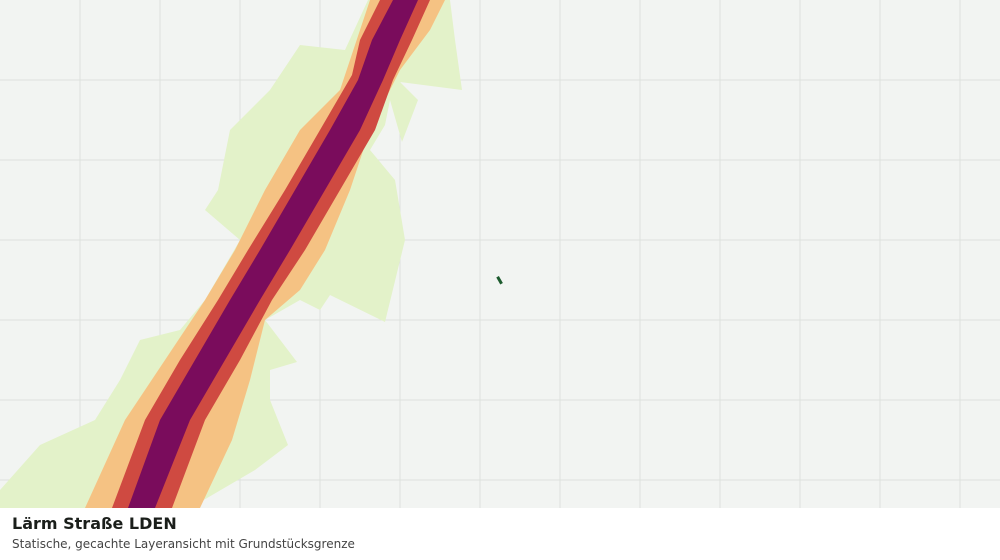  Describe the element at coordinates (94, 523) in the screenshot. I see `layer-title: Lärm Straße LDEN` at that location.